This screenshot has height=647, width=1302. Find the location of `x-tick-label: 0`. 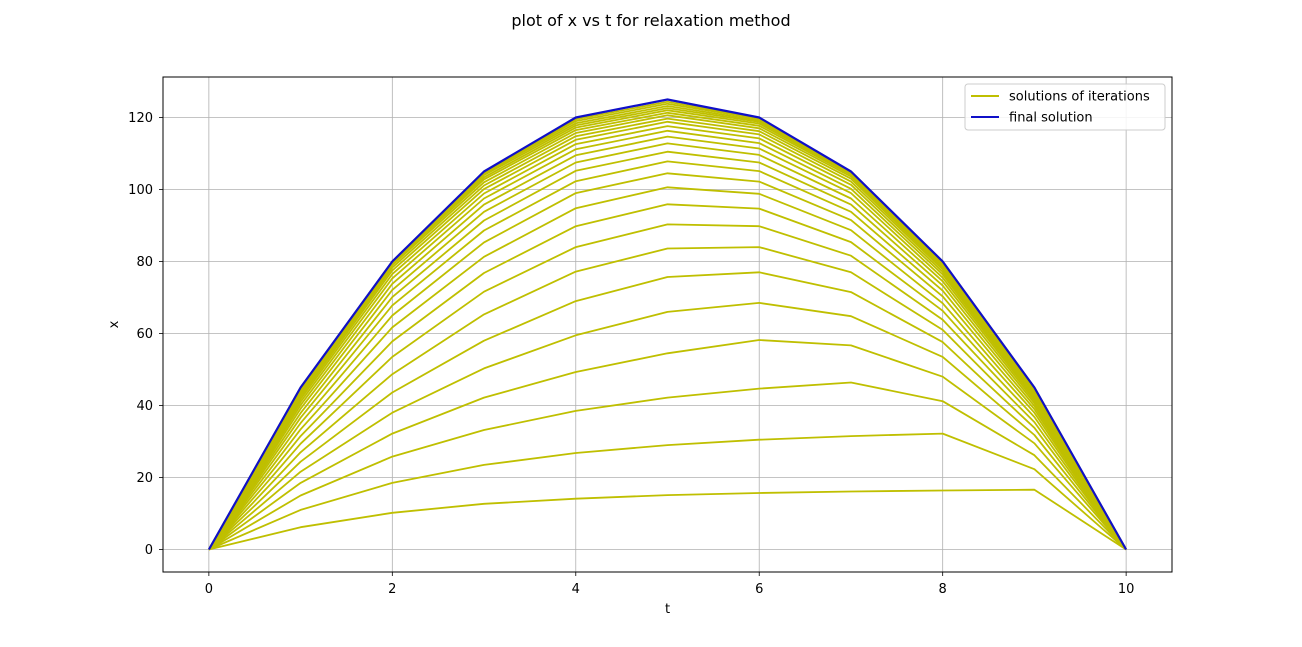

x-tick-label: 0 is located at coordinates (209, 589).